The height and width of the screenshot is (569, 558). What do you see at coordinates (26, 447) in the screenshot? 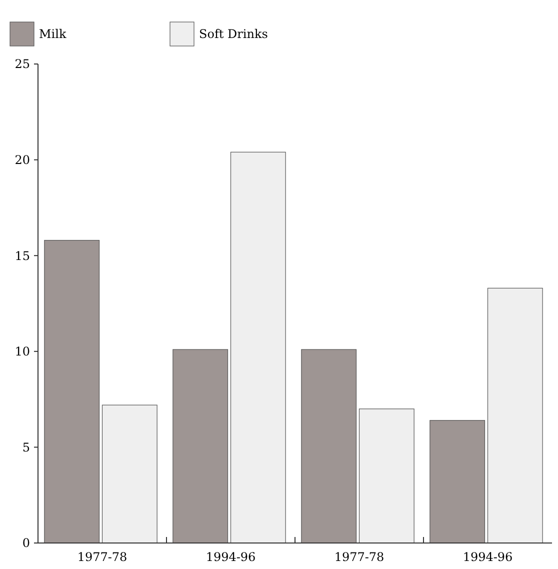
I see `y-tick-label: 5` at bounding box center [26, 447].